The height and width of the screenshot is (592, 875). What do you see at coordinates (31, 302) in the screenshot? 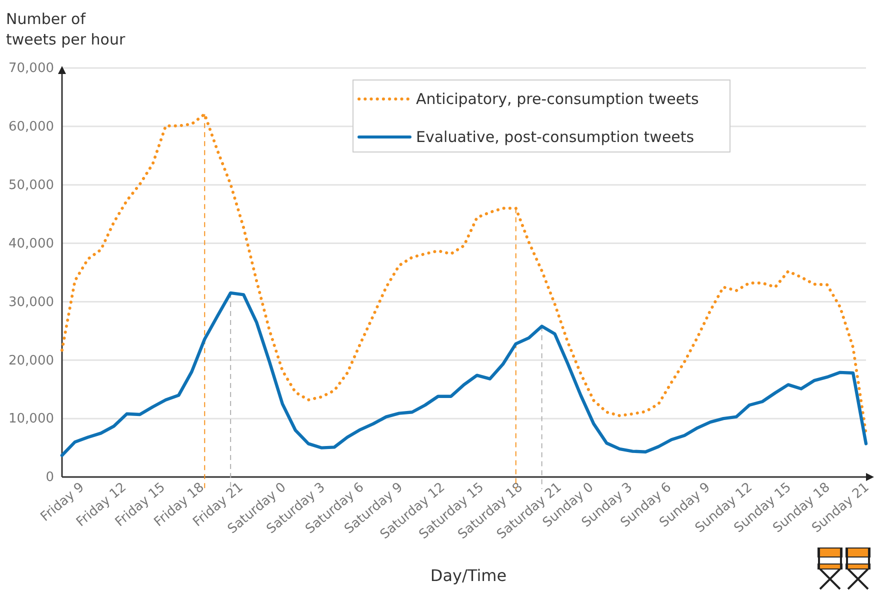
I see `y-tick-label: 30,000` at bounding box center [31, 302].